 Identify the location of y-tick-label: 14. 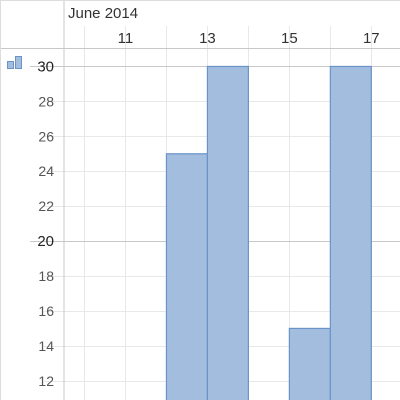
(46, 346).